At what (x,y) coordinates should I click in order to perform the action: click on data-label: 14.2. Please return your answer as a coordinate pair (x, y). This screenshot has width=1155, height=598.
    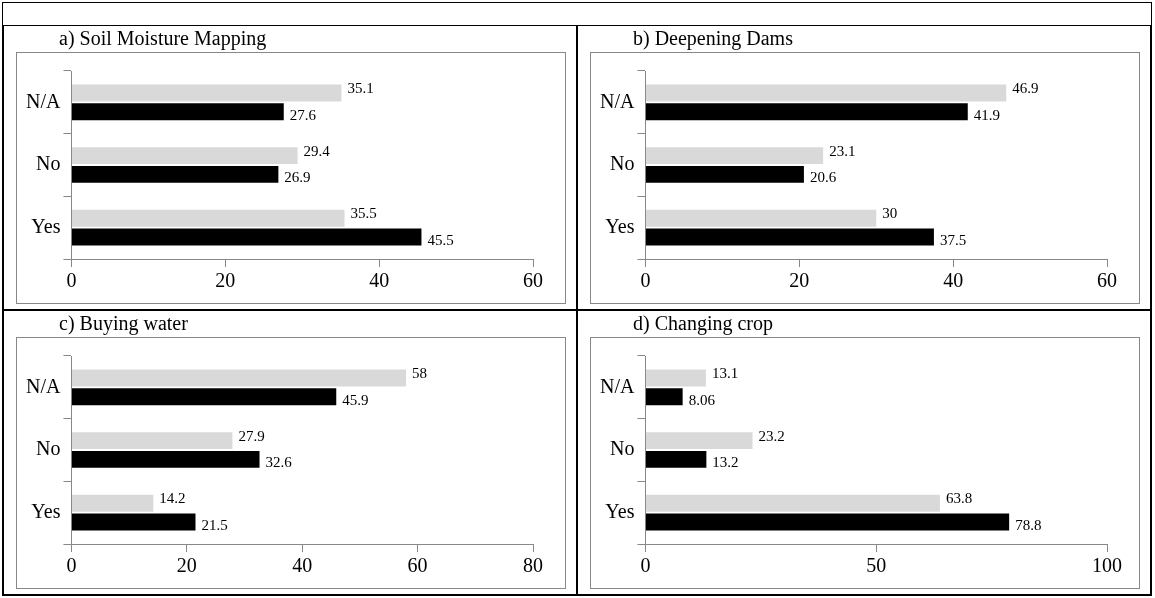
    Looking at the image, I should click on (172, 498).